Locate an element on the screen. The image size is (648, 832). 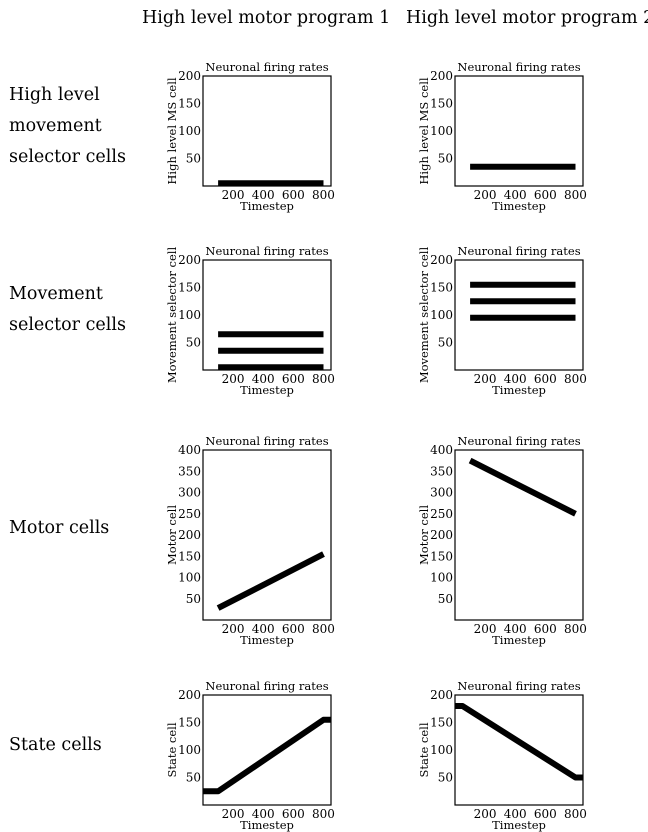
y-axis-label: State cell is located at coordinates (424, 749).